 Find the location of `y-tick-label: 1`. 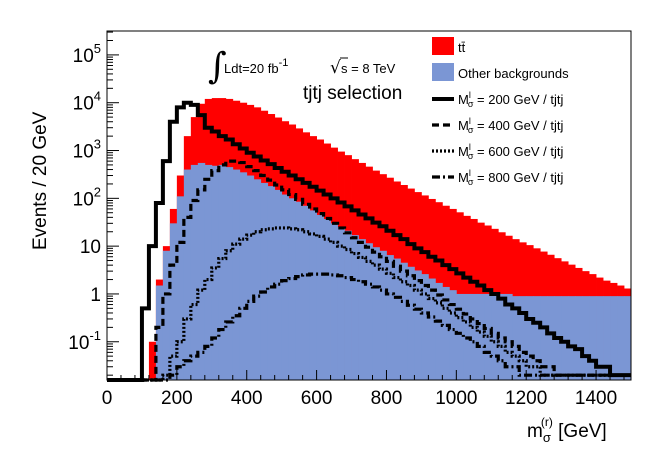

y-tick-label: 1 is located at coordinates (95, 295).